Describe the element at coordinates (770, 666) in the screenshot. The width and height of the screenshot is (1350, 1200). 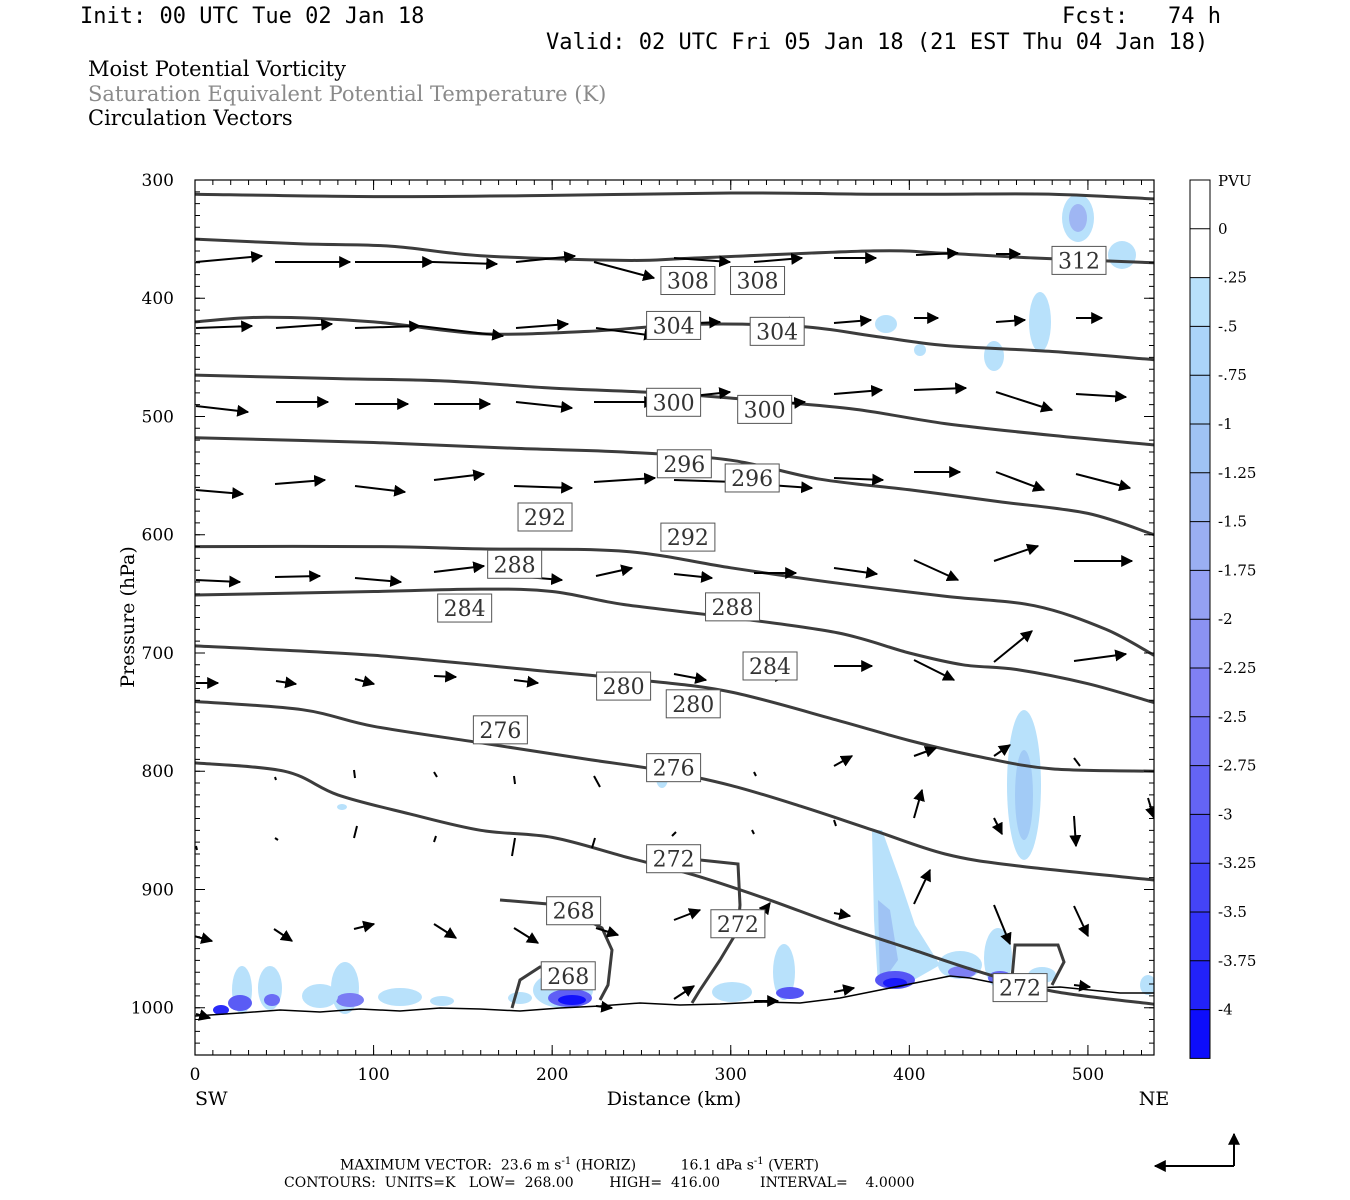
I see `contour-label: 284` at that location.